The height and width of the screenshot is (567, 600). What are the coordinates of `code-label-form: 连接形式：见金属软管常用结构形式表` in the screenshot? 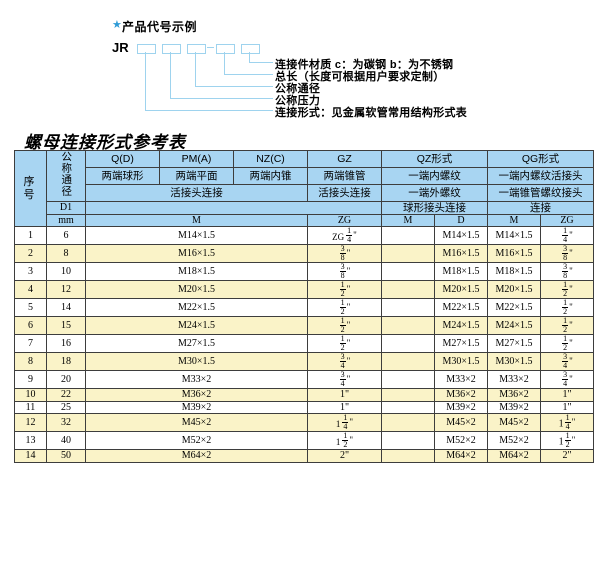 It's located at (371, 113).